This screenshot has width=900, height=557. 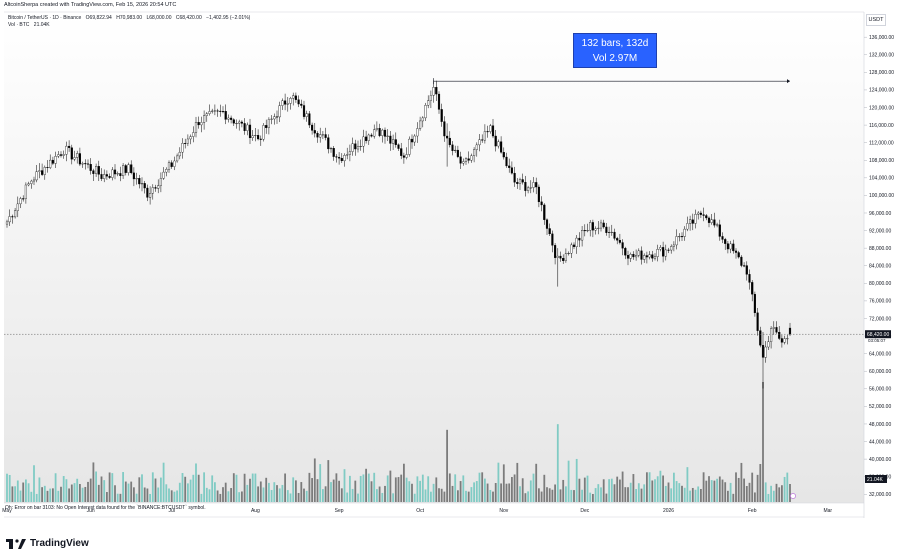 What do you see at coordinates (876, 20) in the screenshot?
I see `currency-selector: USDT` at bounding box center [876, 20].